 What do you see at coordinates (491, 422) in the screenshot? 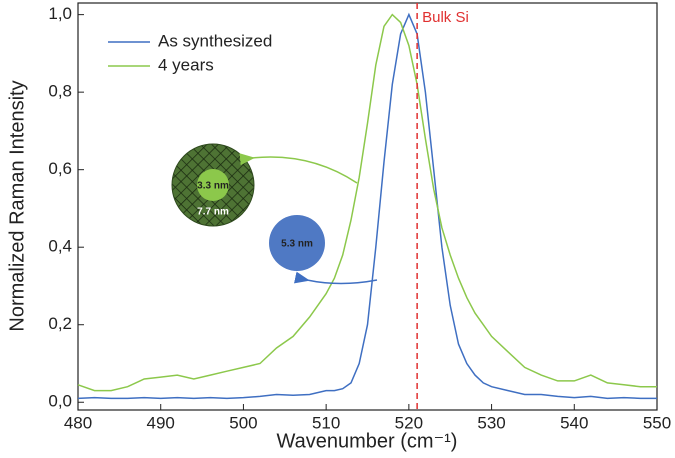
I see `x-tick-label: 530` at bounding box center [491, 422].